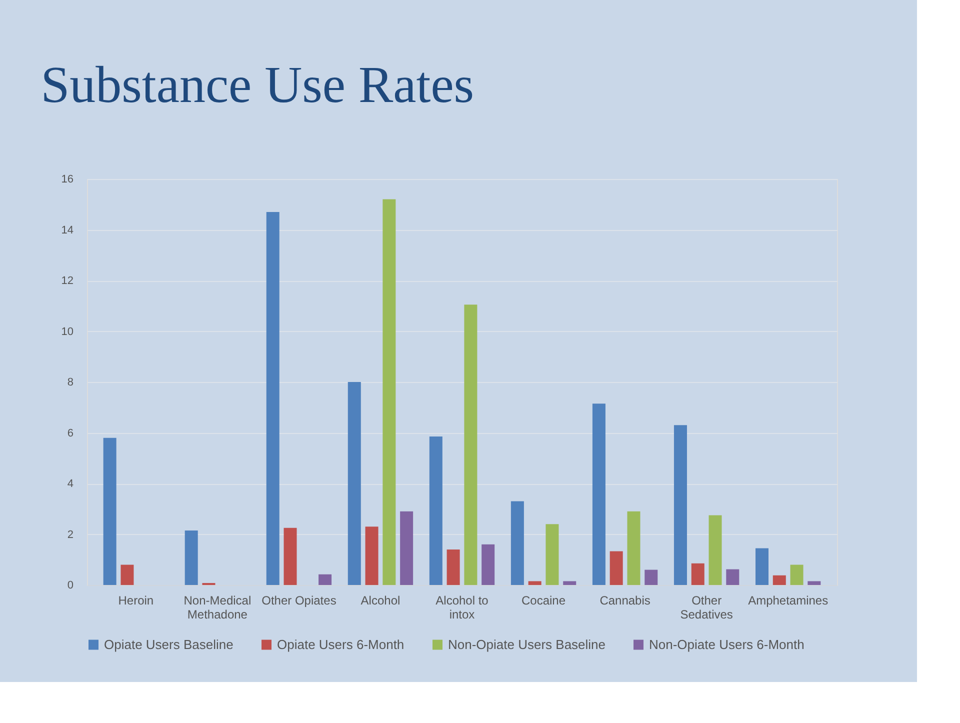 The image size is (960, 723). What do you see at coordinates (70, 382) in the screenshot?
I see `y-tick-label: 8` at bounding box center [70, 382].